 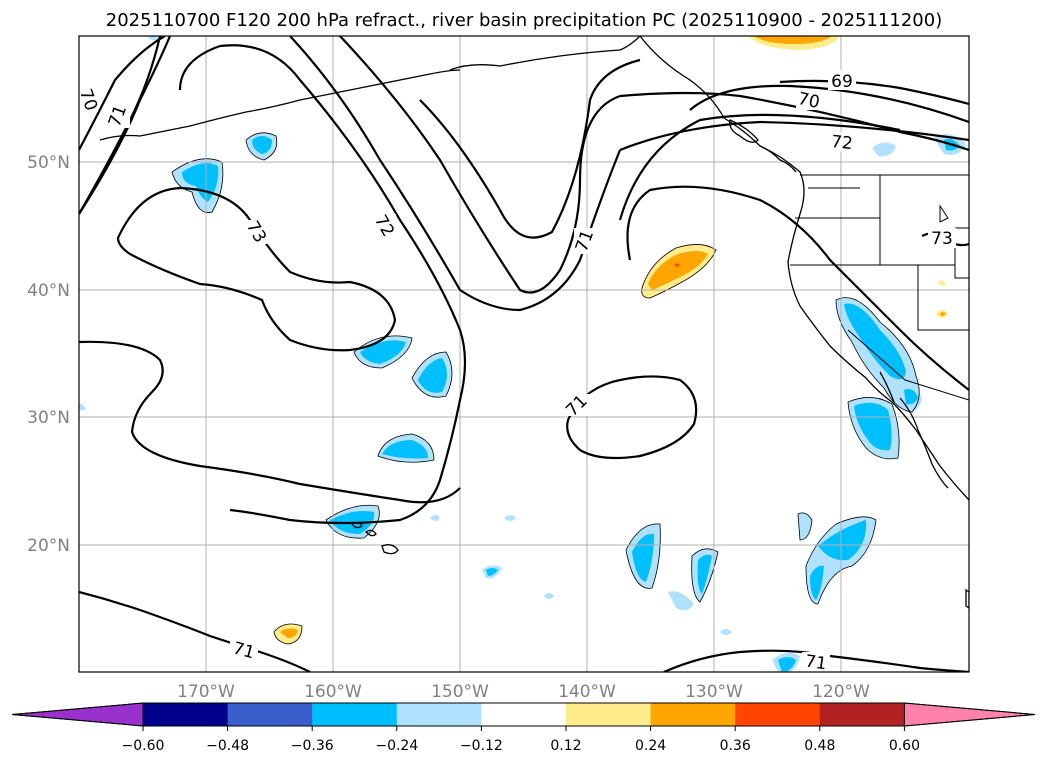 I want to click on colorbar-tick-label: 0.60, so click(x=904, y=746).